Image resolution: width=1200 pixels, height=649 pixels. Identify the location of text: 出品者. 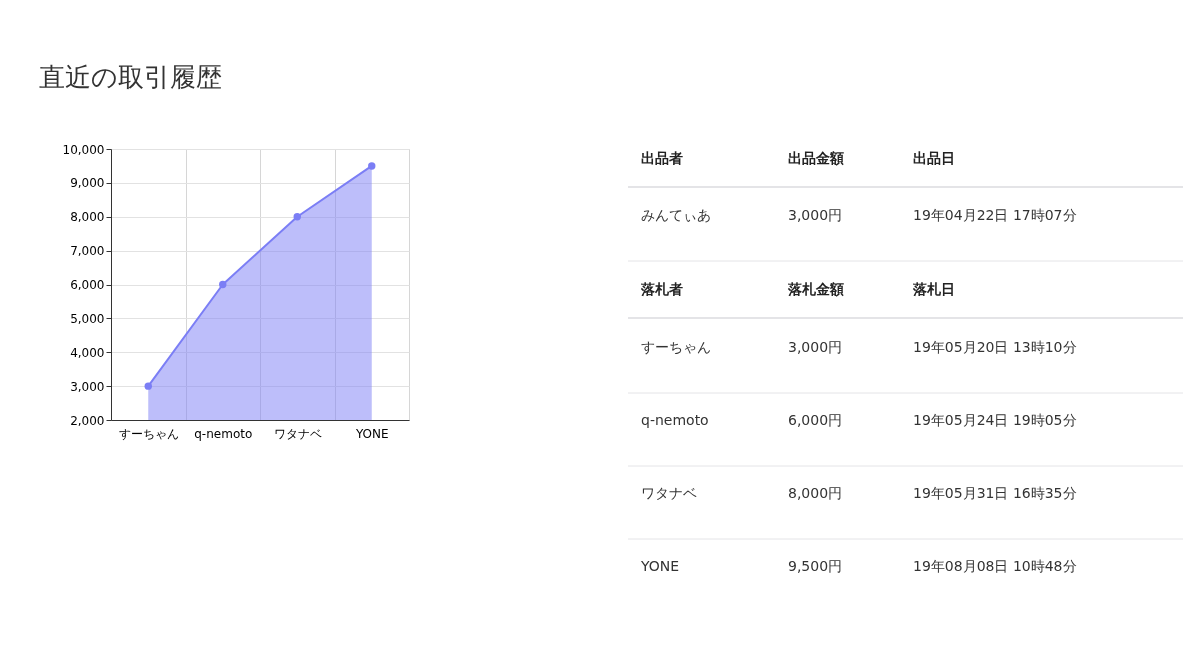
(662, 158).